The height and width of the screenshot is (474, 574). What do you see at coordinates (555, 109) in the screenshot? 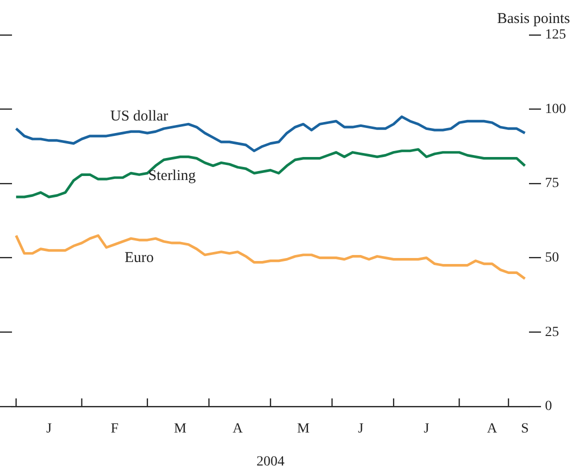
I see `y-tick-label: 100` at bounding box center [555, 109].